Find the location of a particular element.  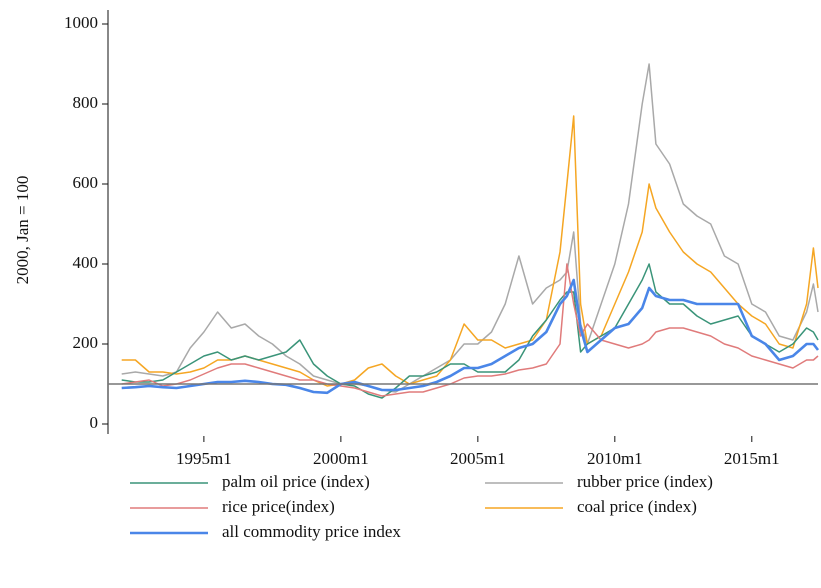

legend-label: palm oil price (index) is located at coordinates (296, 481).